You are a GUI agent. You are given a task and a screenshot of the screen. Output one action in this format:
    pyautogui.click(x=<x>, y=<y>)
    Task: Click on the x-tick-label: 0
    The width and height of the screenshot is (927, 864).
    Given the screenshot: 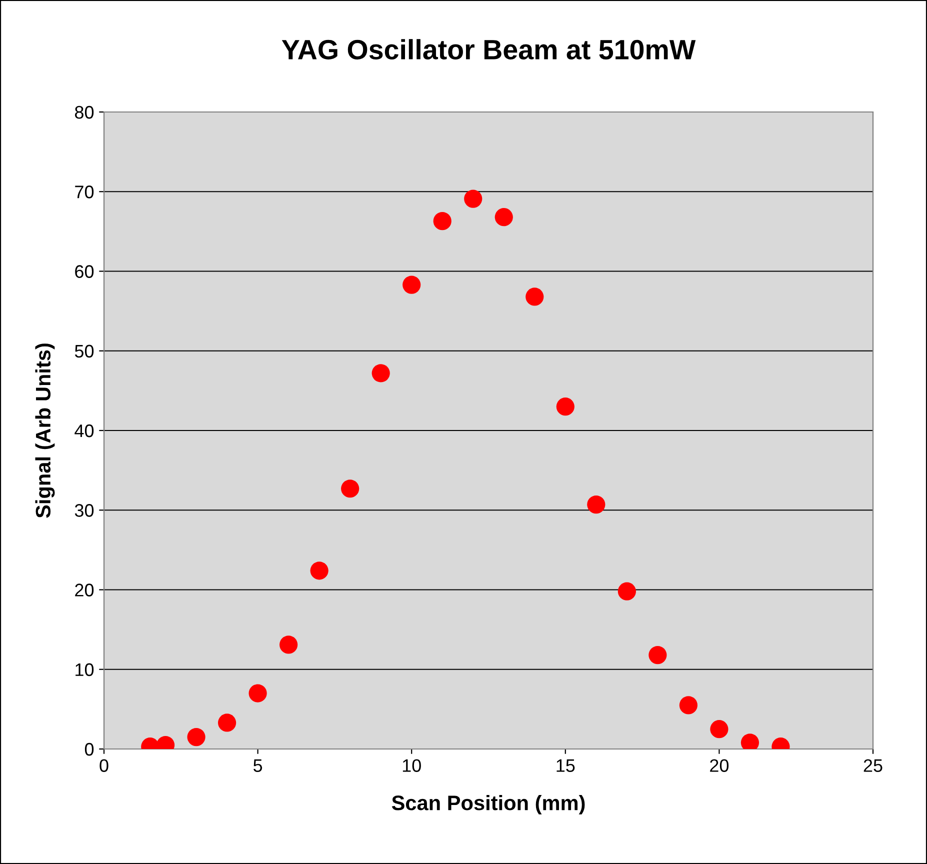 What is the action you would take?
    pyautogui.click(x=104, y=765)
    